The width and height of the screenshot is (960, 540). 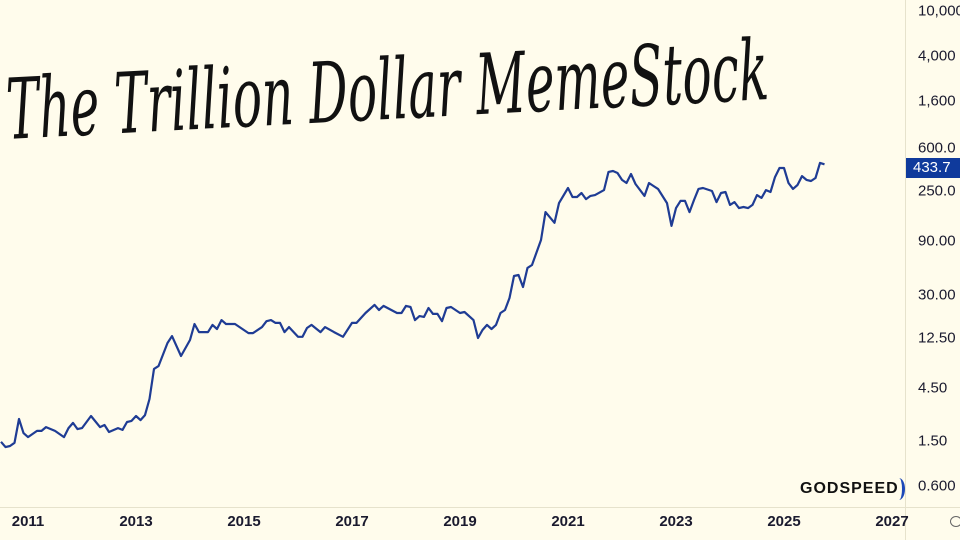 I want to click on x-tick-label: 2025, so click(x=784, y=521).